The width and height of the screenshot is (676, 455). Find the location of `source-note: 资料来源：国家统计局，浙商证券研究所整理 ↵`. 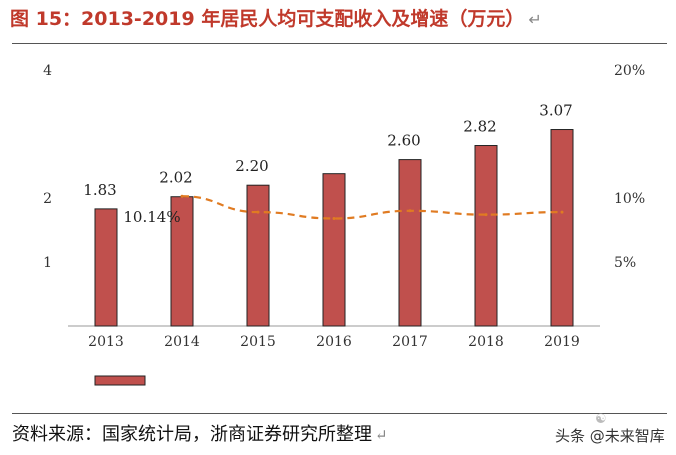

source-note: 资料来源：国家统计局，浙商证券研究所整理 ↵ is located at coordinates (200, 433).